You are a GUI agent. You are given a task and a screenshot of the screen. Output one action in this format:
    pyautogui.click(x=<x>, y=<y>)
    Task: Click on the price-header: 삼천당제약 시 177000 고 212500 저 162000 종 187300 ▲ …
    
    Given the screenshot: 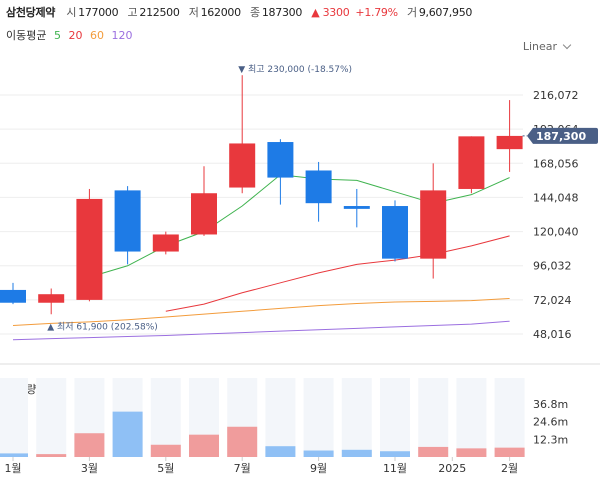 What is the action you would take?
    pyautogui.click(x=242, y=12)
    